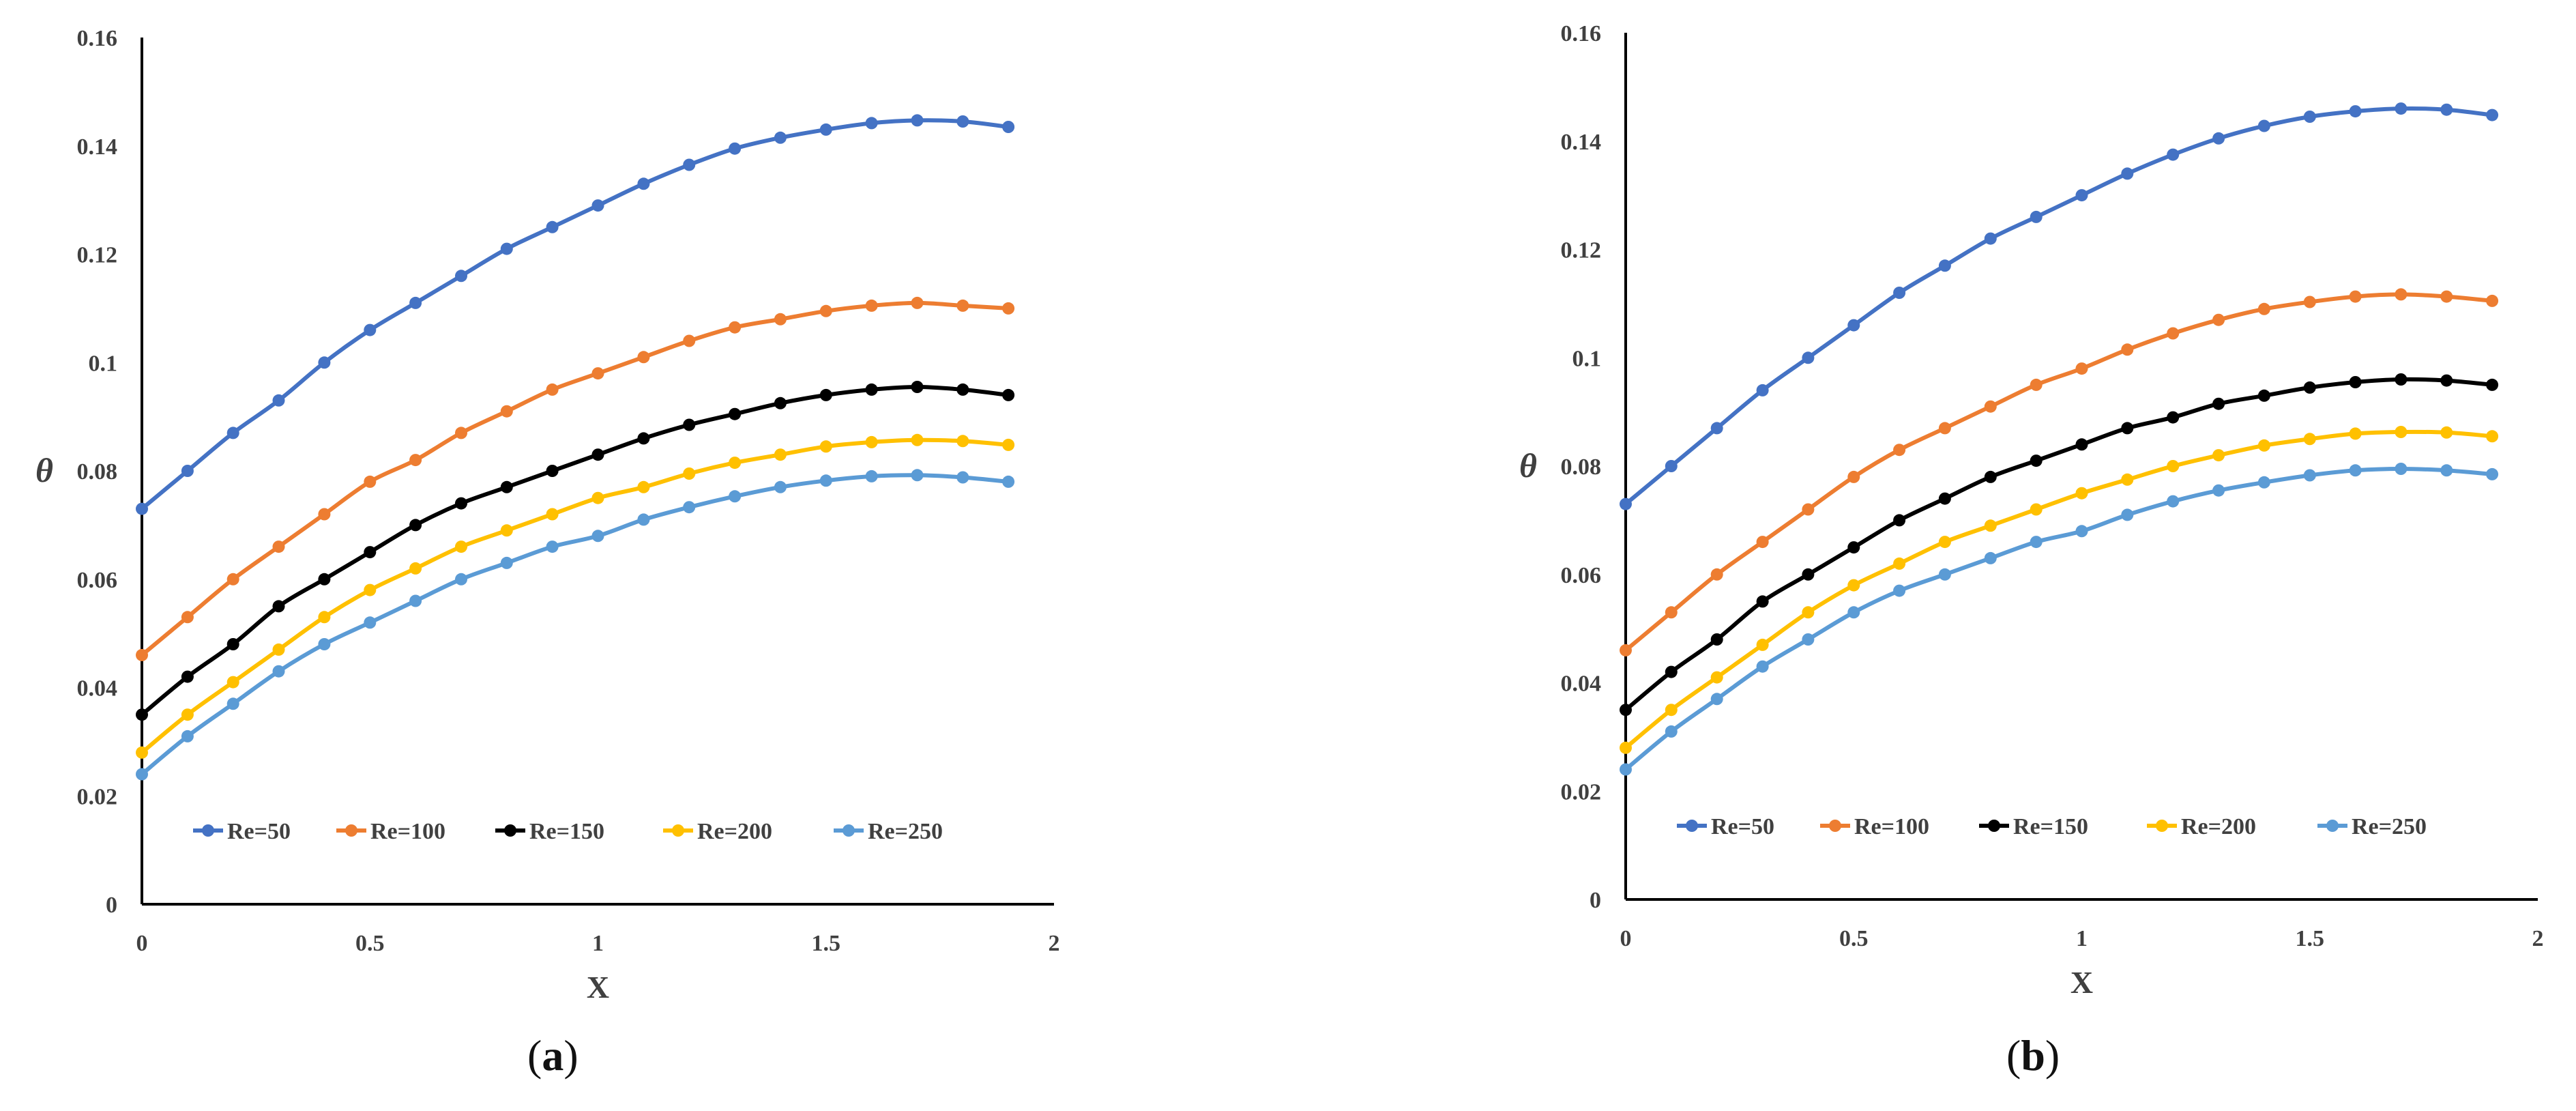  I want to click on y-axis-title: θ, so click(44, 470).